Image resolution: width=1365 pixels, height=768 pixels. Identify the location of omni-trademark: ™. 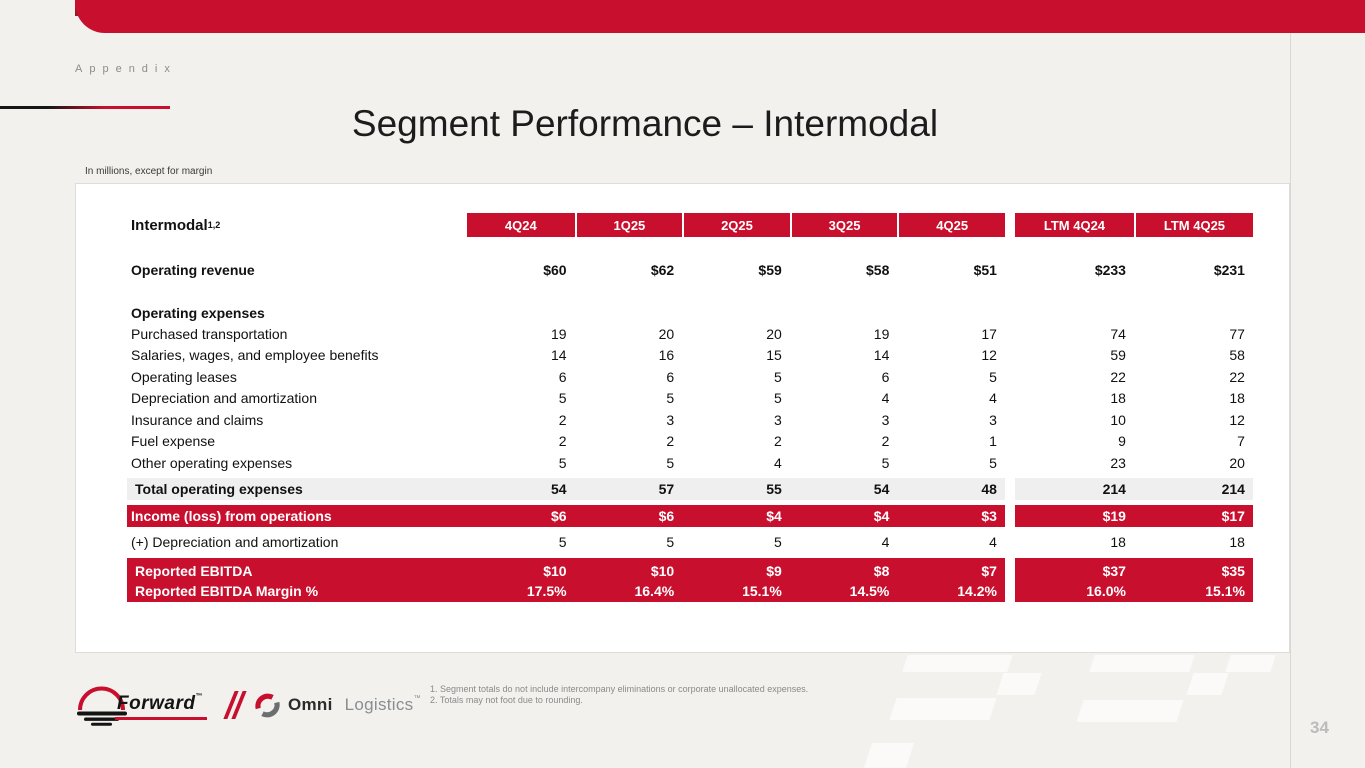
(417, 698).